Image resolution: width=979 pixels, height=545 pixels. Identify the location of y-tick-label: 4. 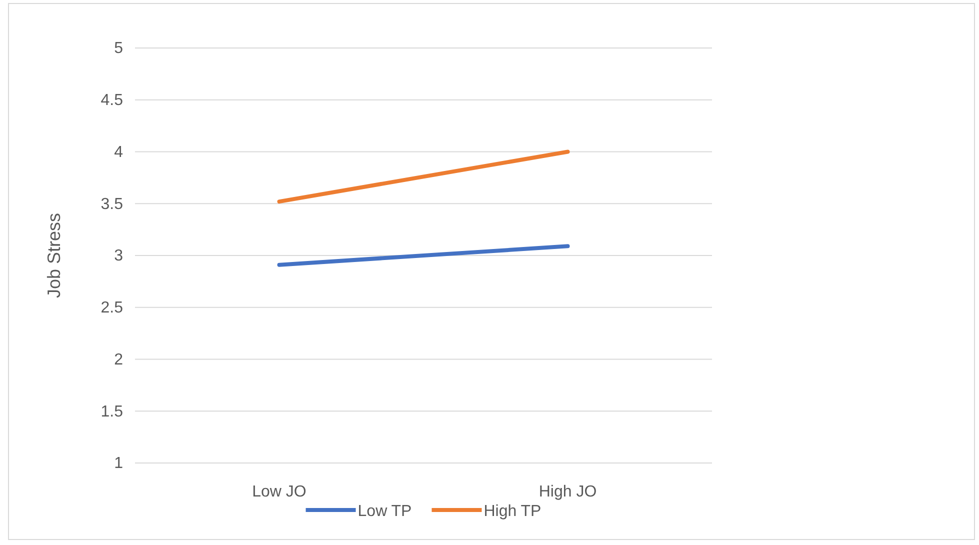
(119, 152).